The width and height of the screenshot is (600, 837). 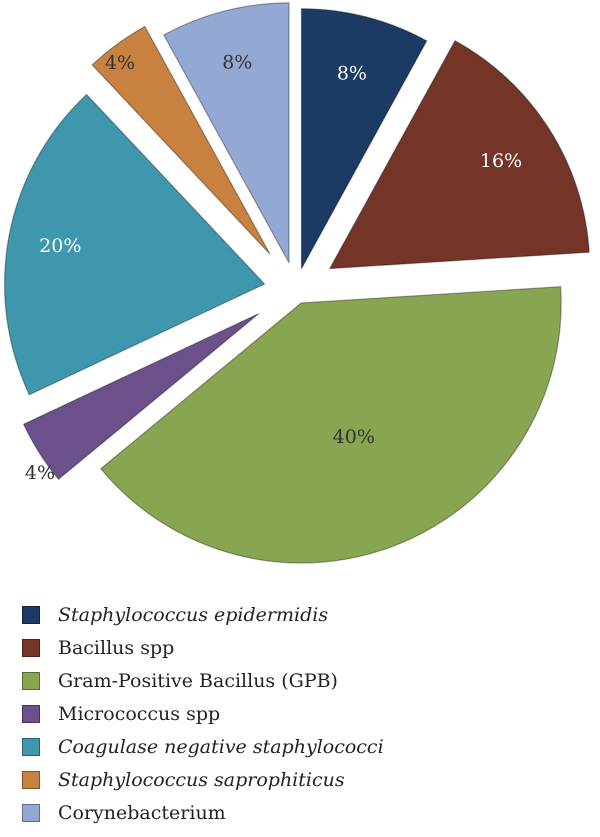 What do you see at coordinates (302, 647) in the screenshot?
I see `legend-item: Bacillus spp` at bounding box center [302, 647].